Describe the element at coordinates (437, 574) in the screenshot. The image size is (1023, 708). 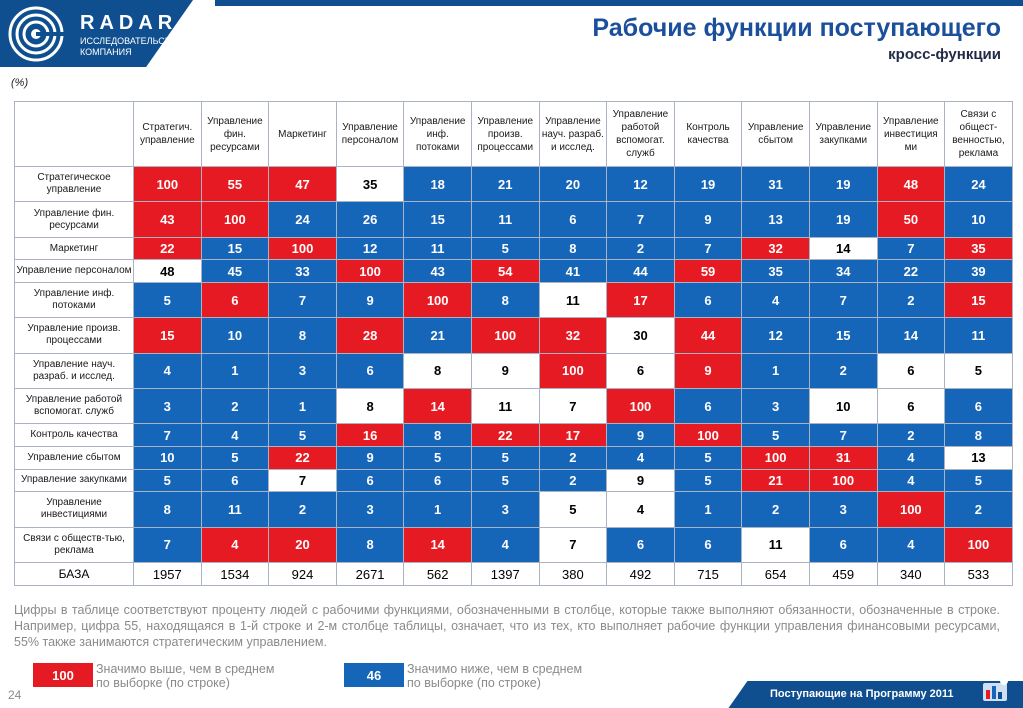
I see `base-cell: 562` at that location.